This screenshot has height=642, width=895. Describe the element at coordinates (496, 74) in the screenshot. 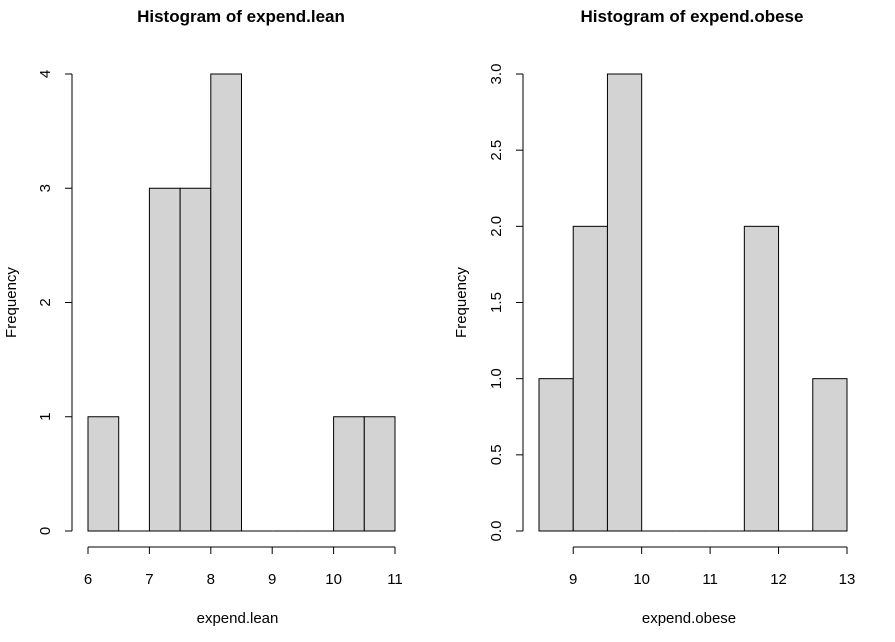

I see `y-tick-label: 3.0` at that location.